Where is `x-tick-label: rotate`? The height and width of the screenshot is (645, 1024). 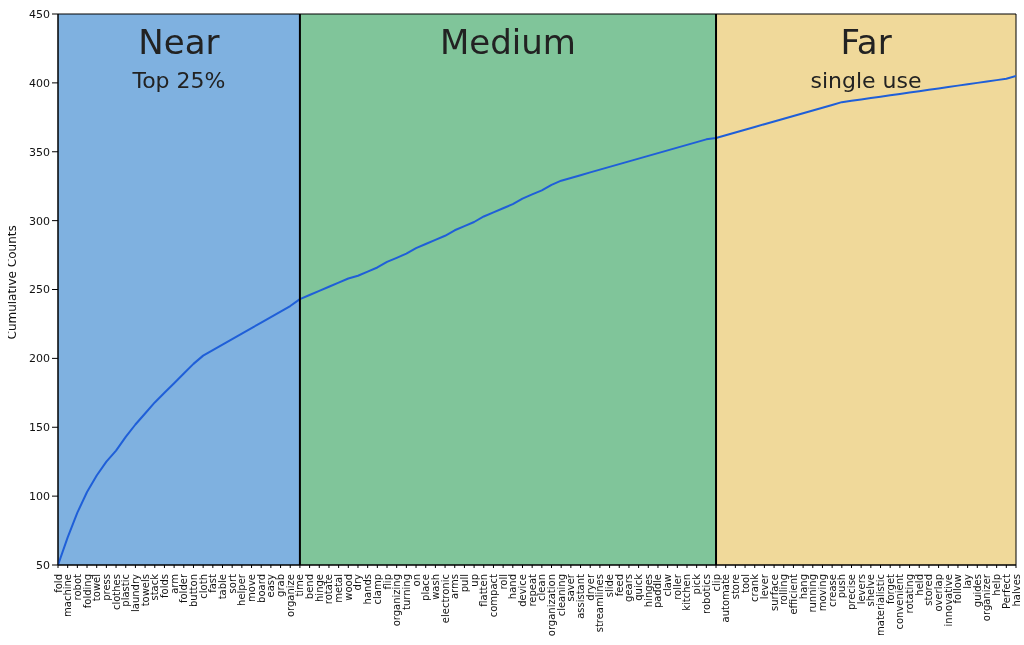
x-tick-label: rotate is located at coordinates (329, 589).